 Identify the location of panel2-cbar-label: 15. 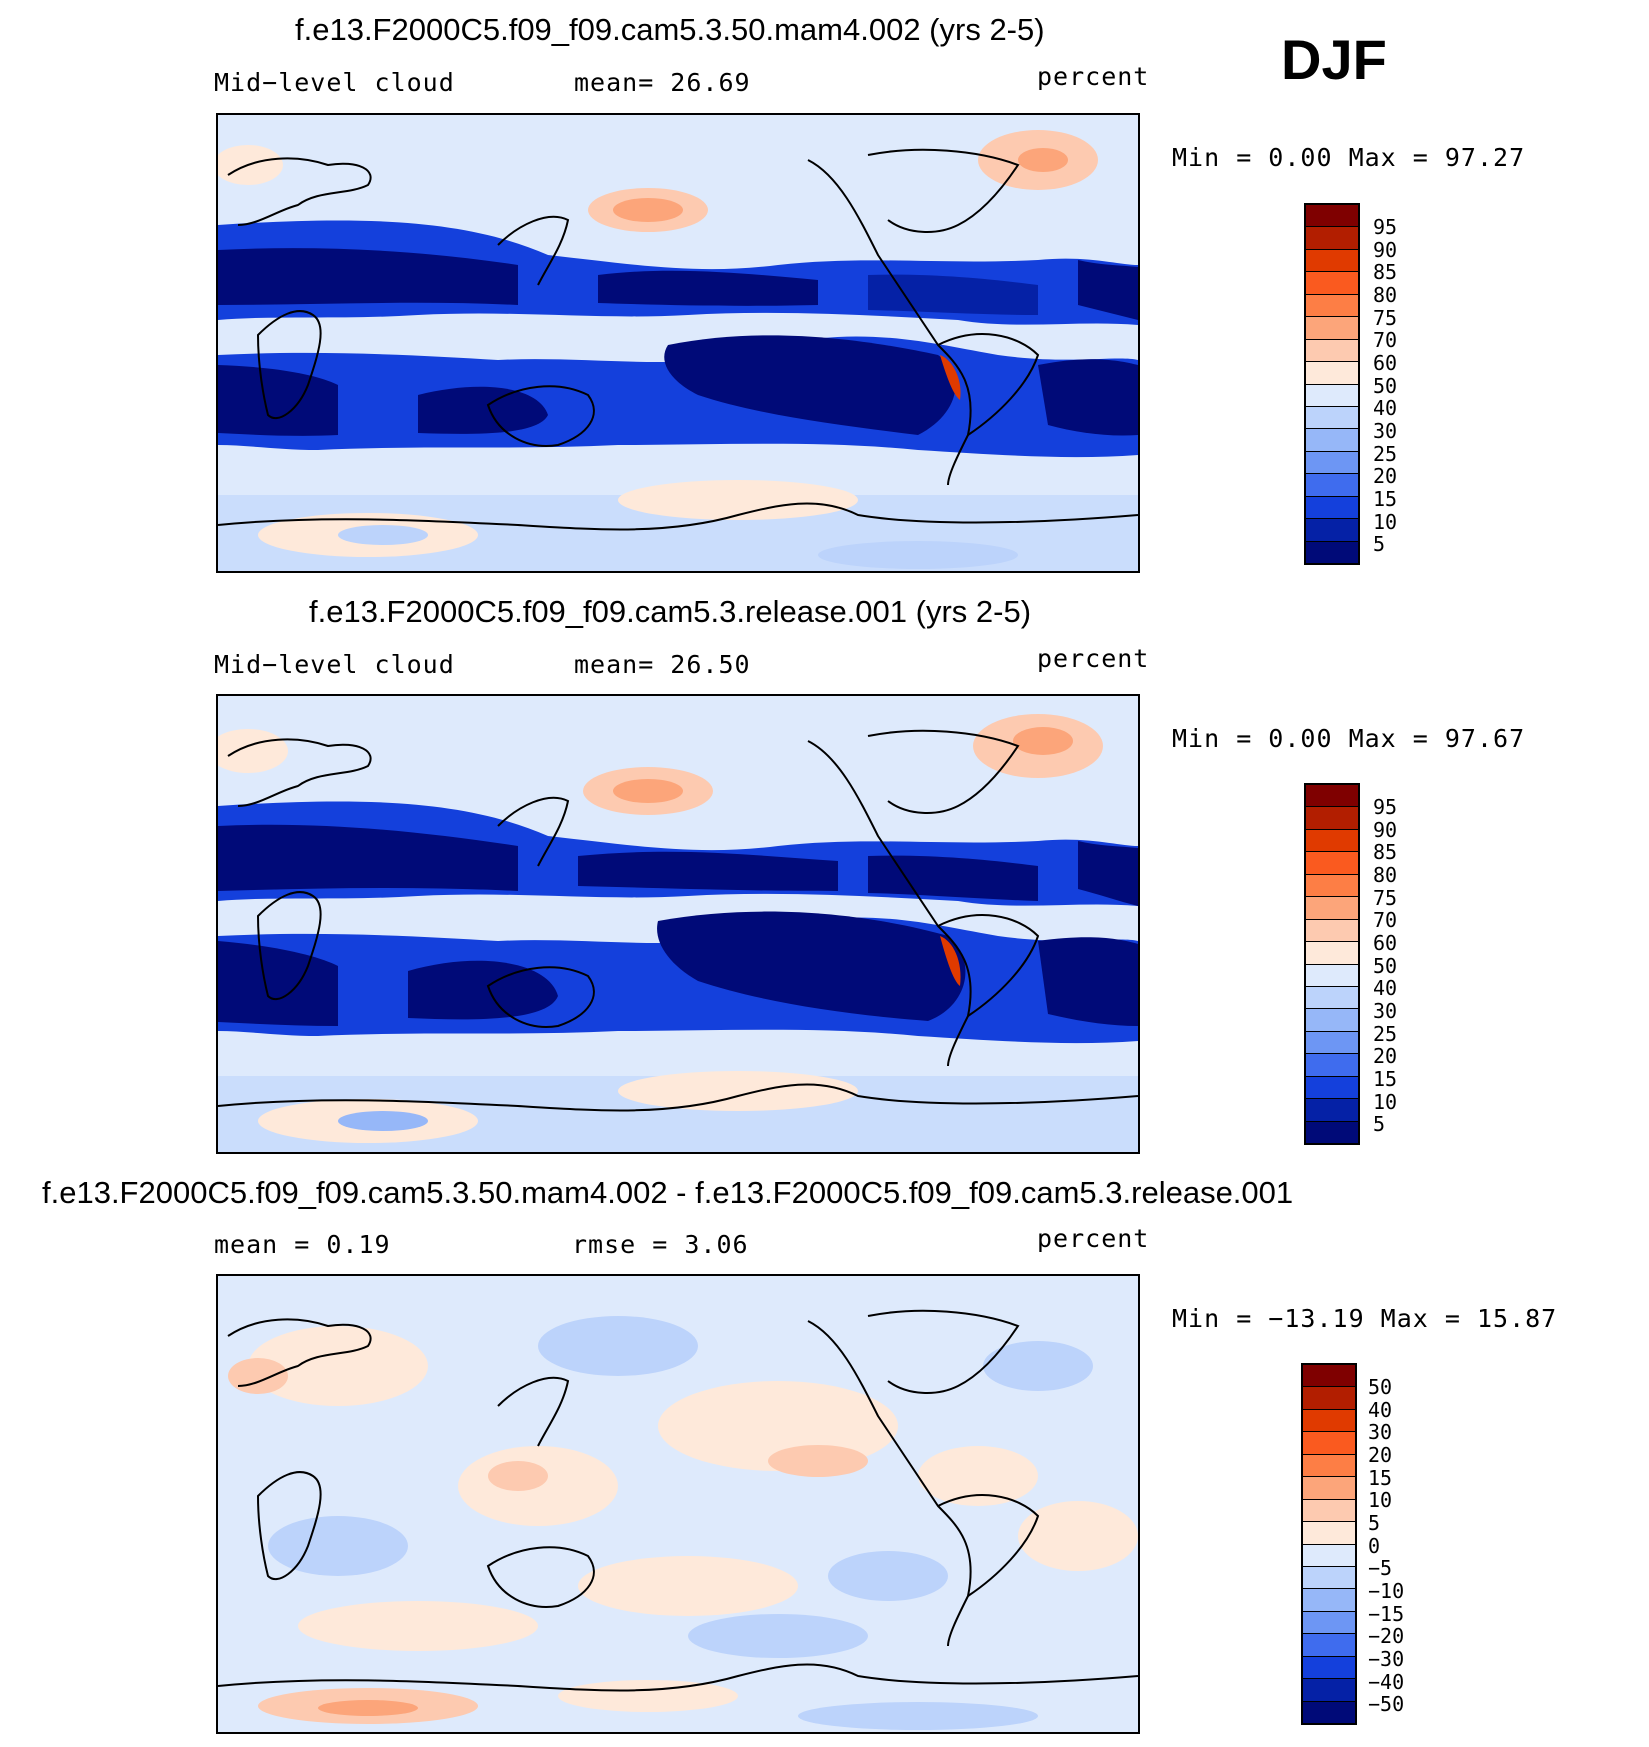
(1385, 1079).